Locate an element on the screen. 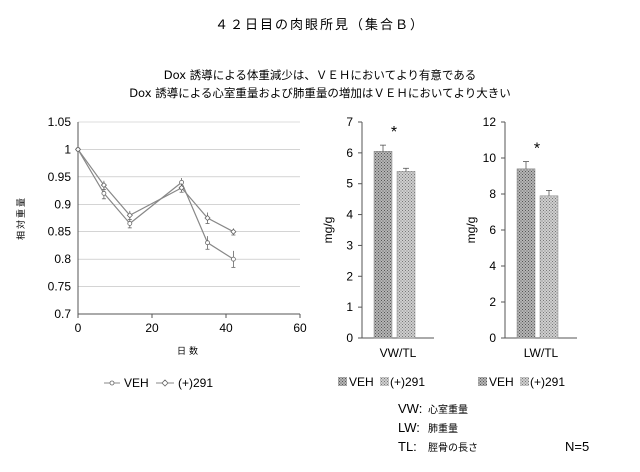 Image resolution: width=640 pixels, height=472 pixels. y-tick-label: 7 is located at coordinates (349, 122).